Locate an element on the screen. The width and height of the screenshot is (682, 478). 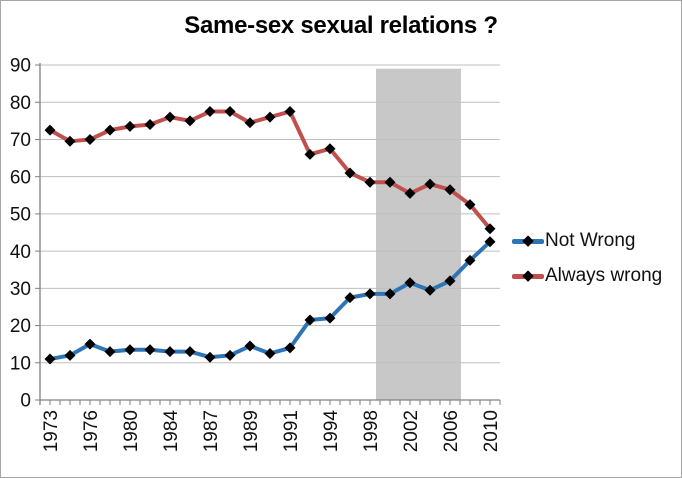
data-point-always-wrong-2006 is located at coordinates (450, 190).